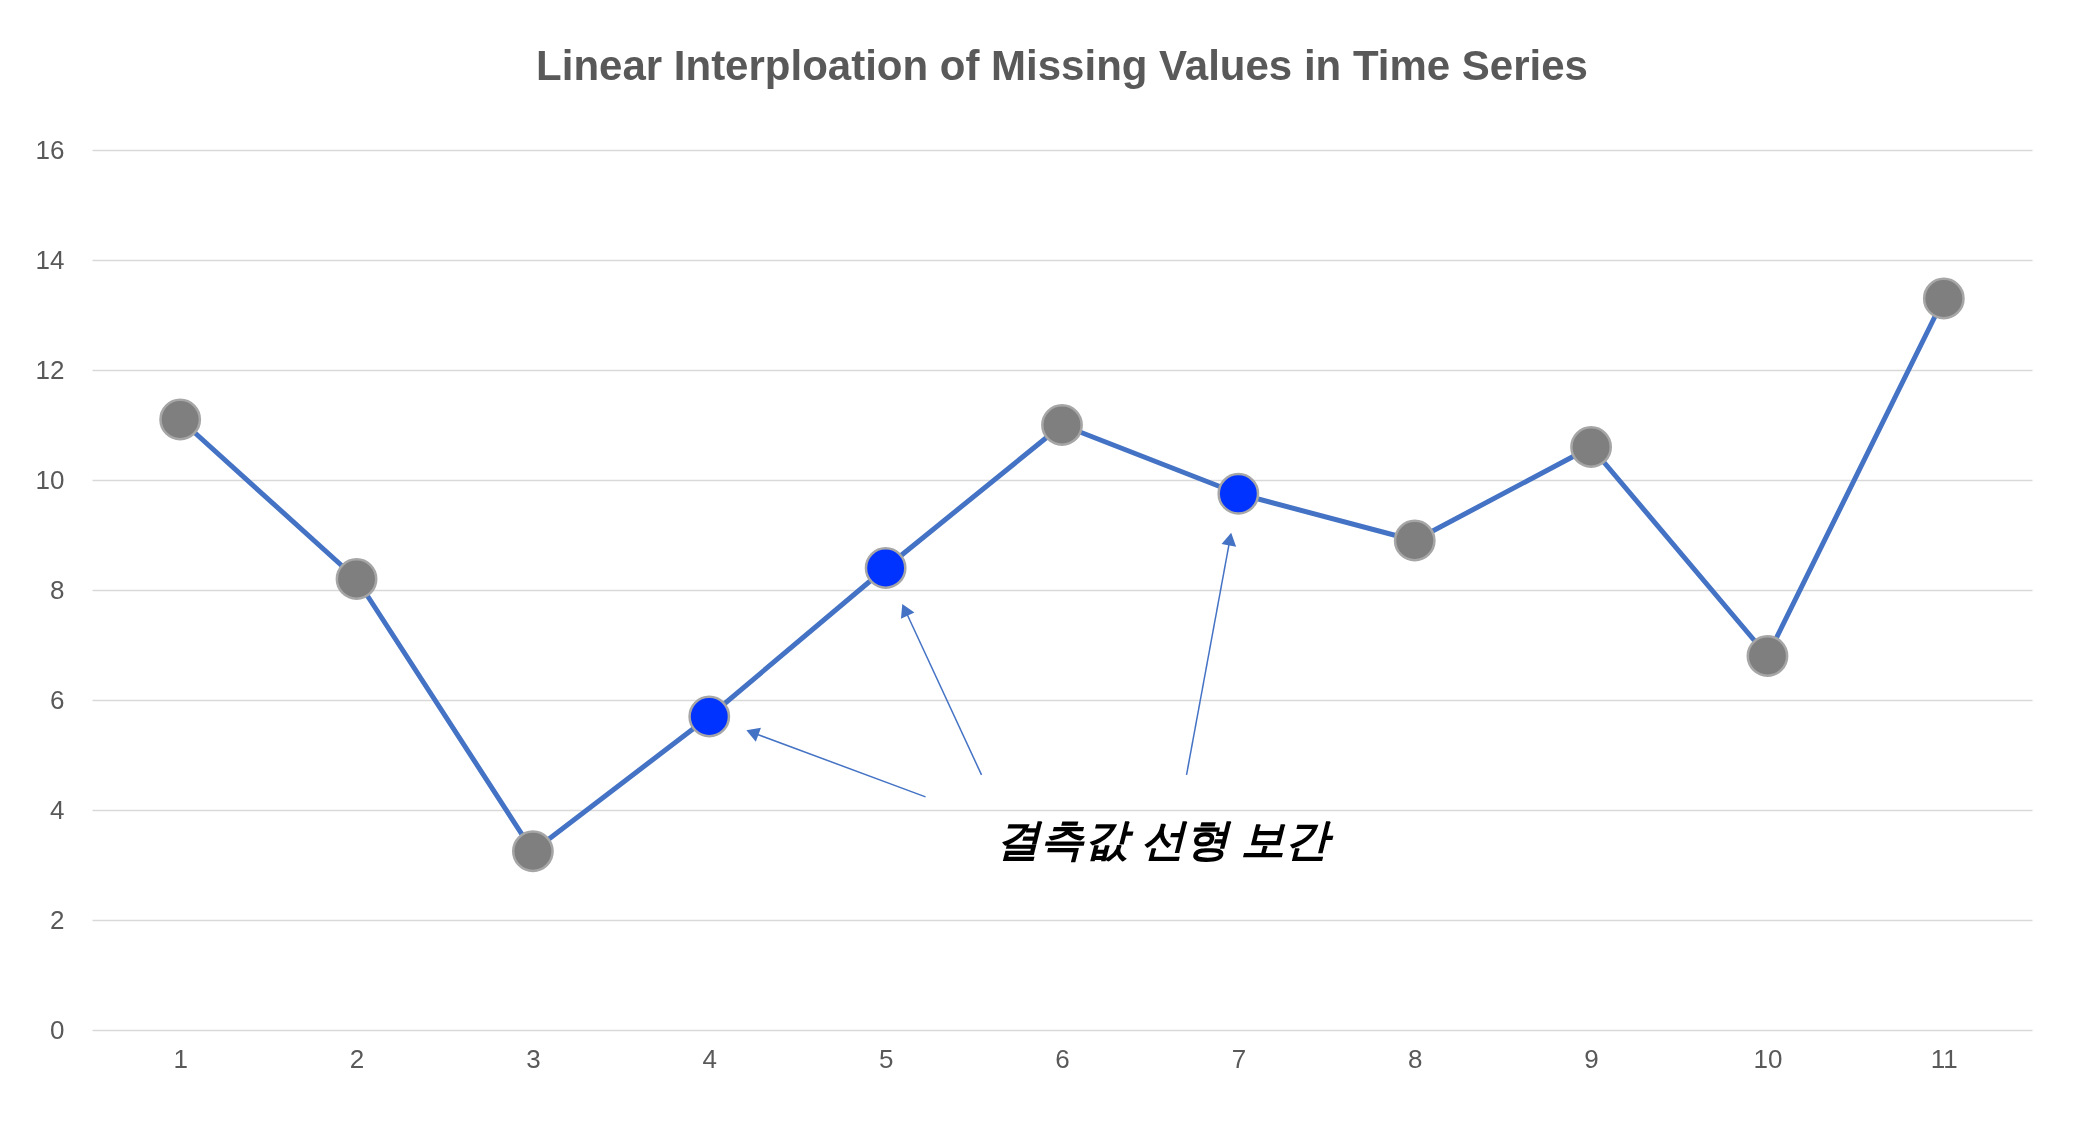 This screenshot has height=1126, width=2078. What do you see at coordinates (1768, 1058) in the screenshot?
I see `x-tick-label: 10` at bounding box center [1768, 1058].